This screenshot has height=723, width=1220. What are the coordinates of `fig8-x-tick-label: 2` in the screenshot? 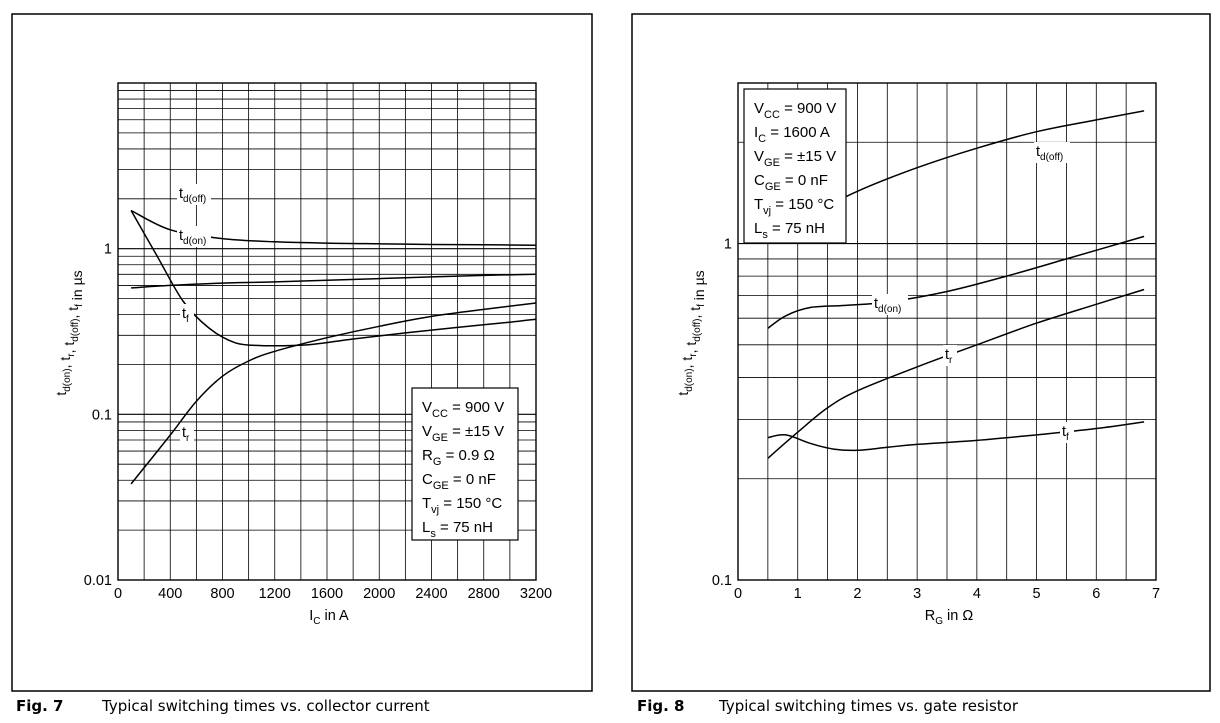 It's located at (857, 594).